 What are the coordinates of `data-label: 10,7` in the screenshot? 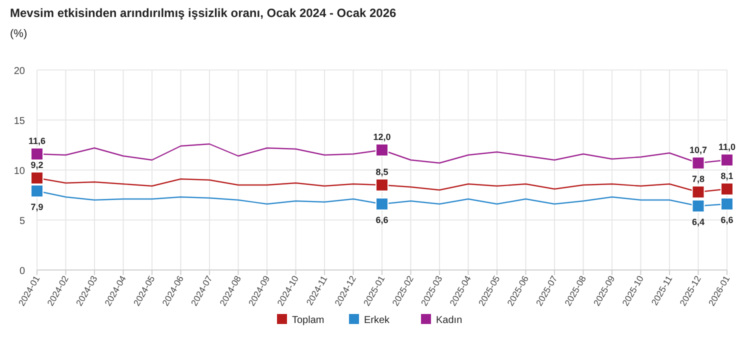 It's located at (698, 150).